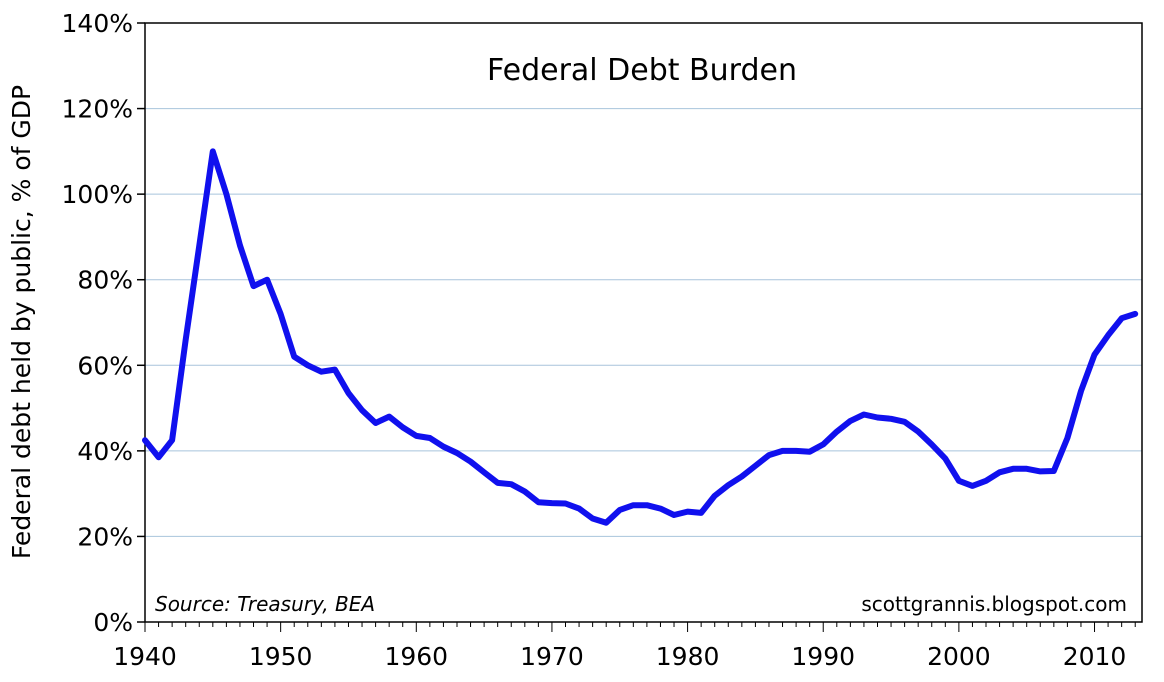 The height and width of the screenshot is (682, 1164). I want to click on y-tick-label: 60%, so click(105, 365).